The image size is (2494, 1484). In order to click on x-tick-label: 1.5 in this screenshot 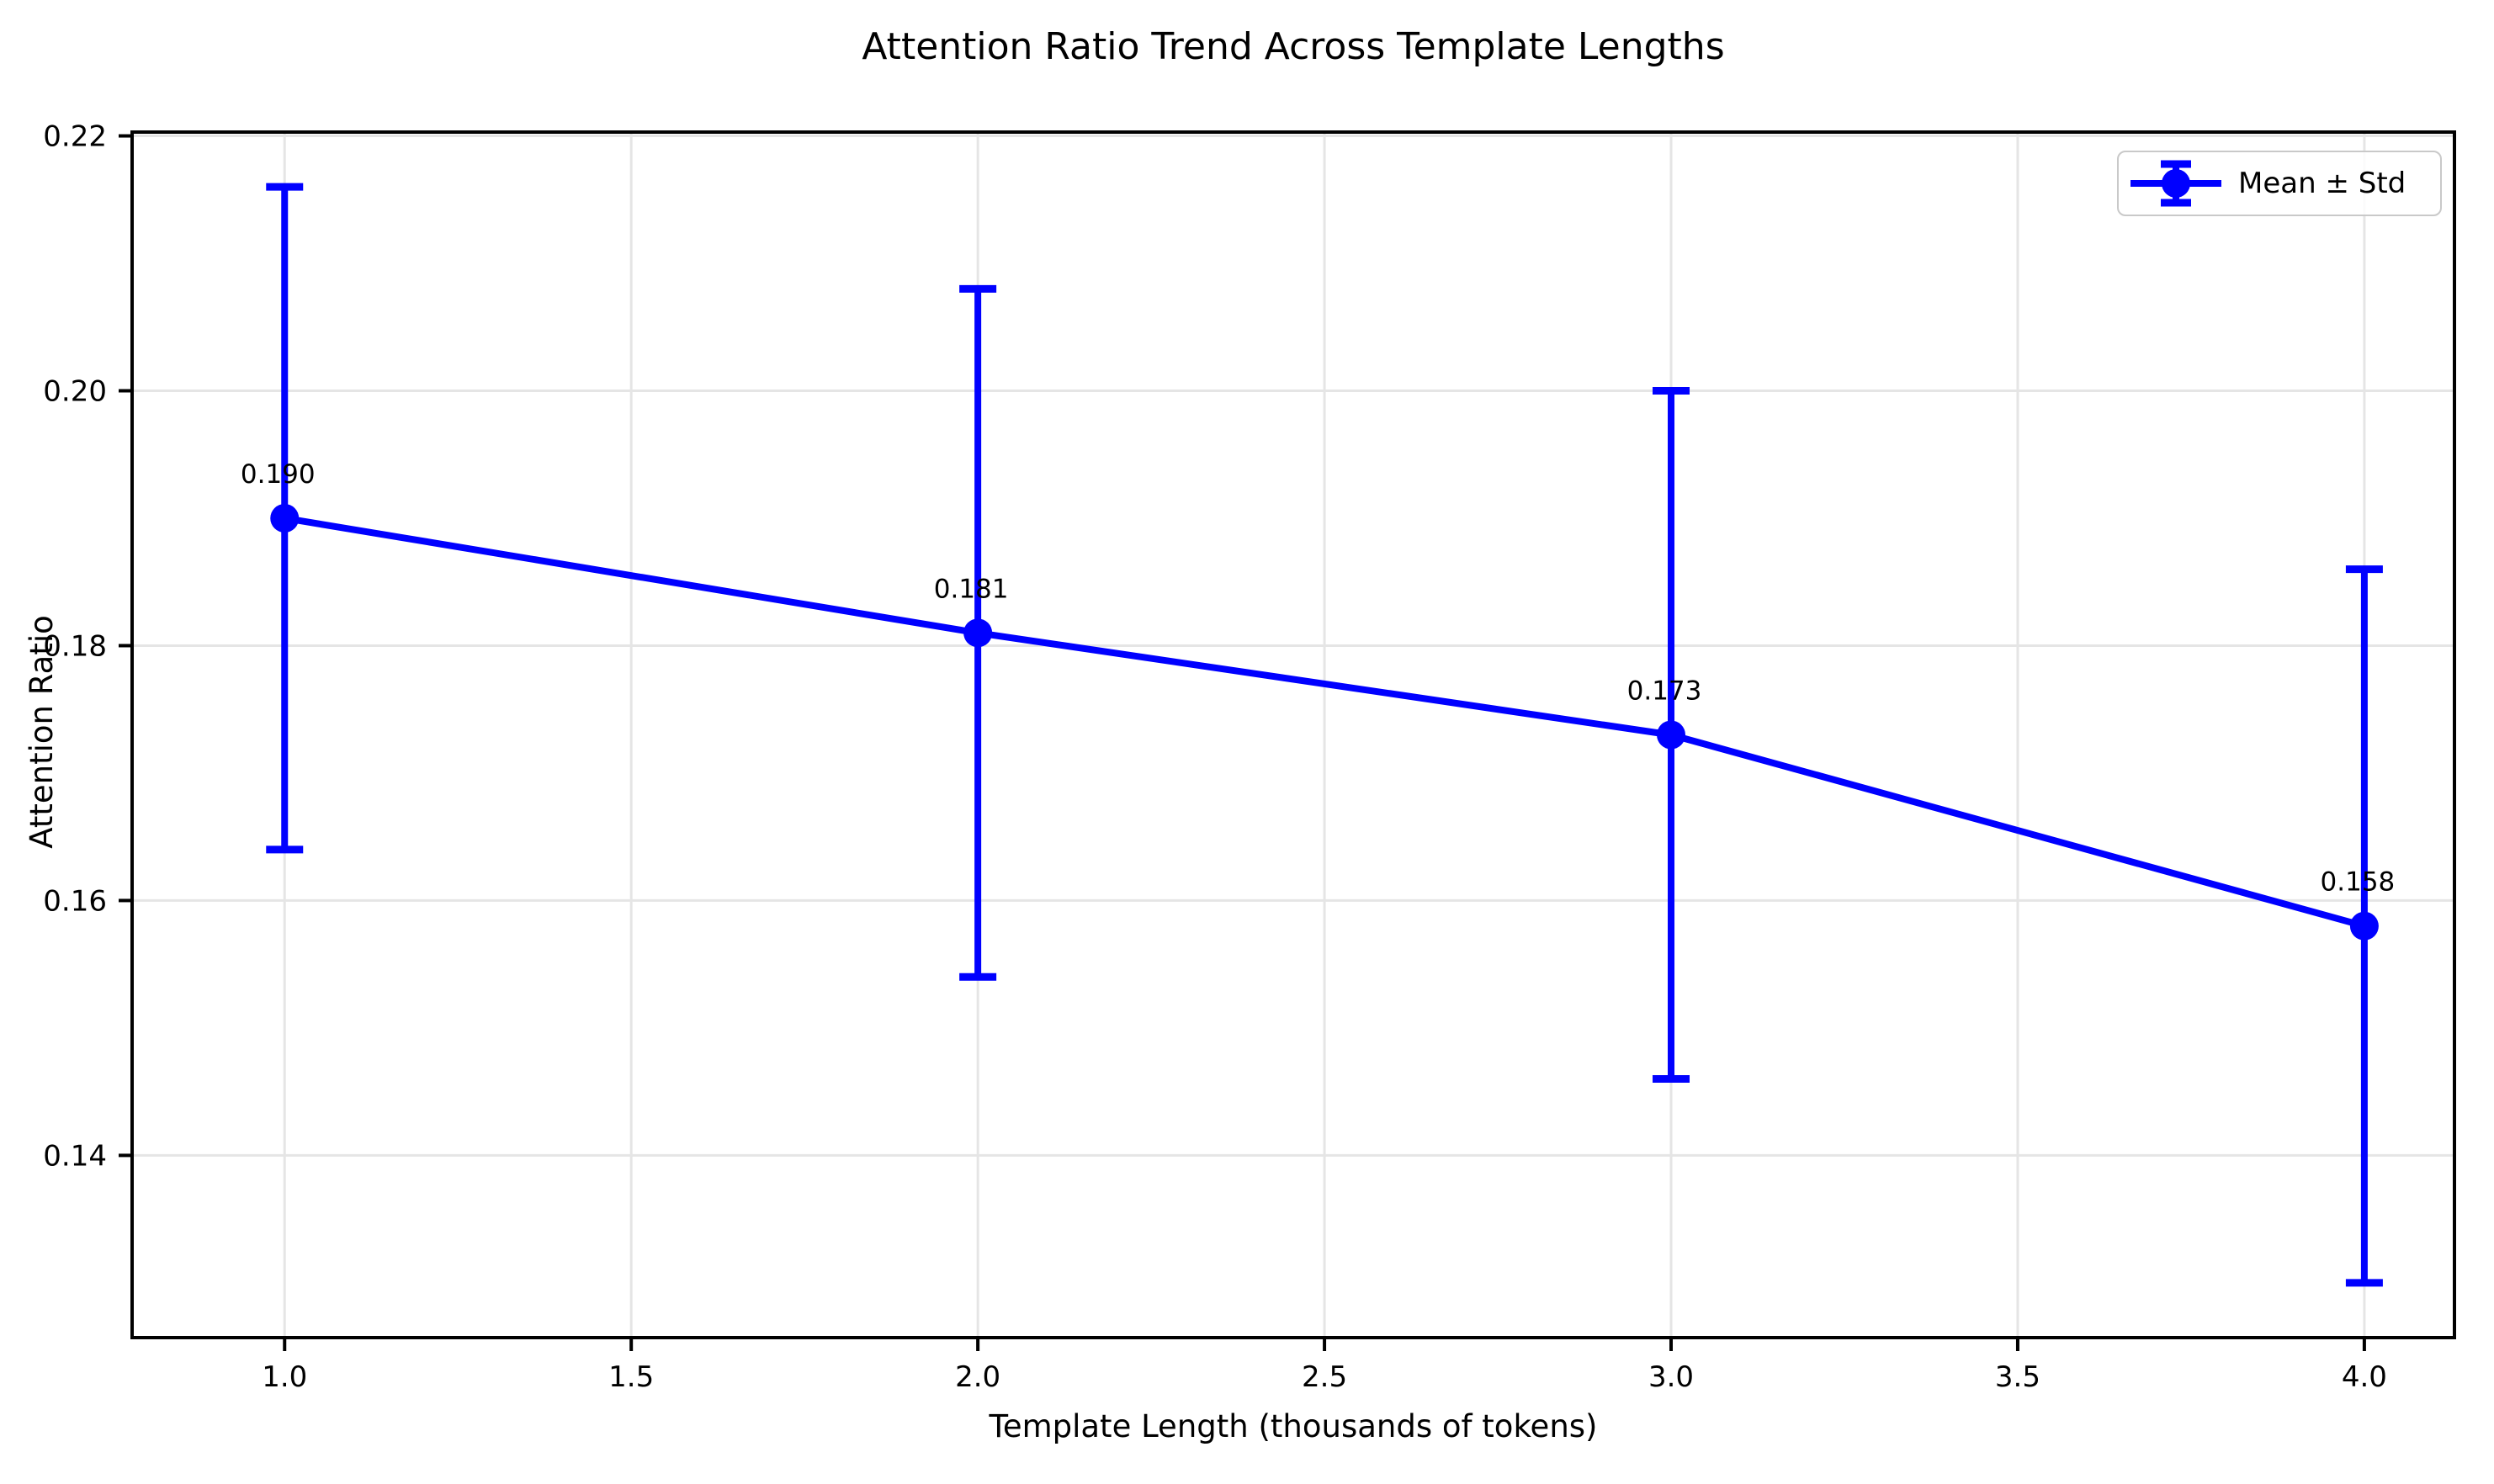, I will do `click(631, 1377)`.